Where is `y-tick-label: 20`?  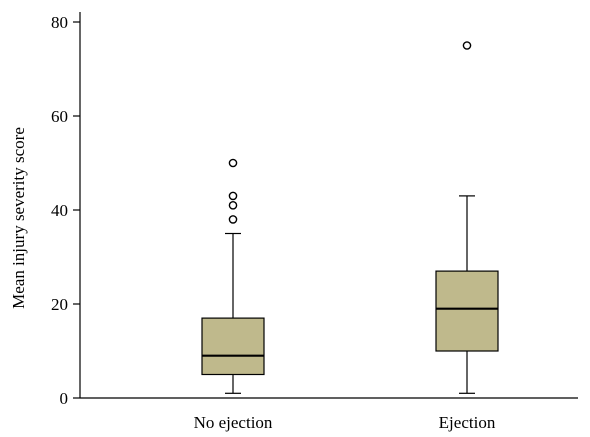
y-tick-label: 20 is located at coordinates (59, 304).